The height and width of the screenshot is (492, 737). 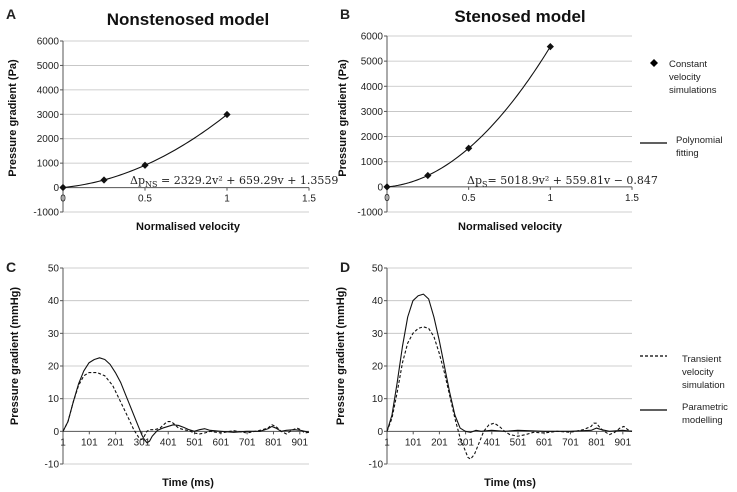 I want to click on parametric-line-d, so click(x=509, y=363).